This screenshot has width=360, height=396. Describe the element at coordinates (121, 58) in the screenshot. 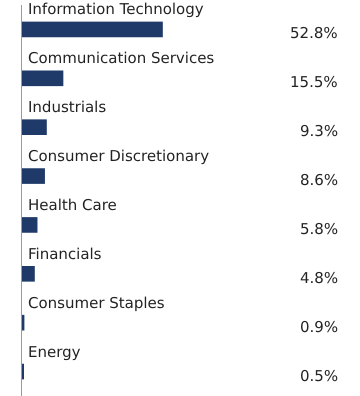

I see `y-tick-label: Communication Services` at that location.